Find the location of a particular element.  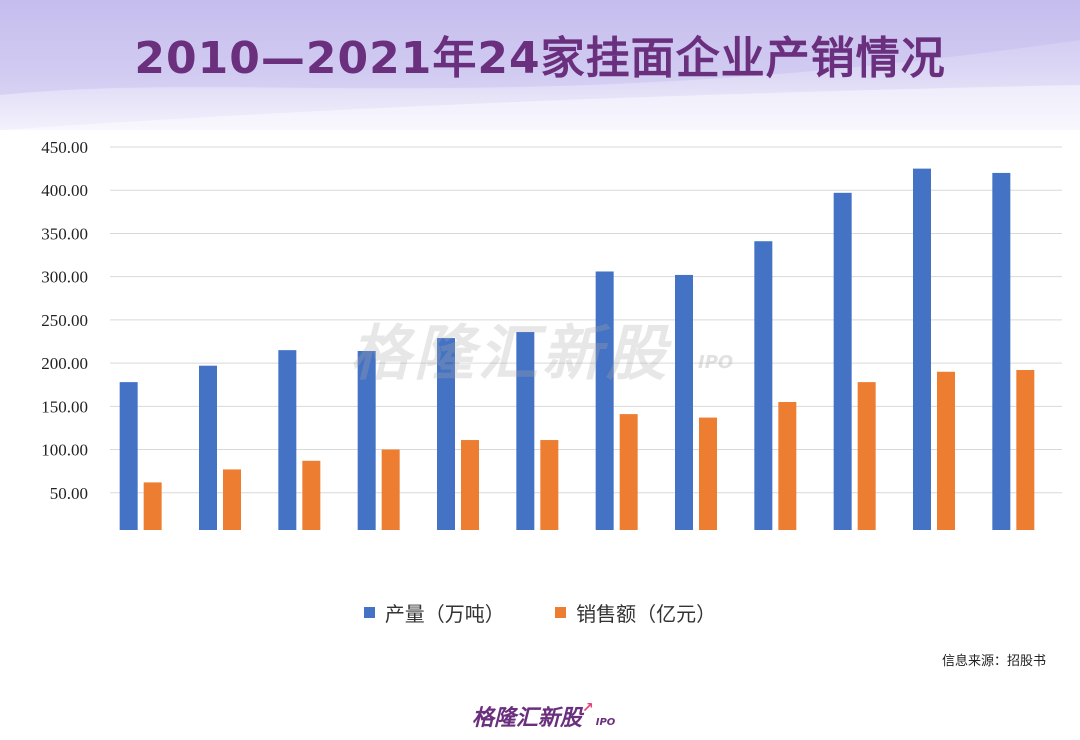

bar-production-2021 is located at coordinates (1001, 351).